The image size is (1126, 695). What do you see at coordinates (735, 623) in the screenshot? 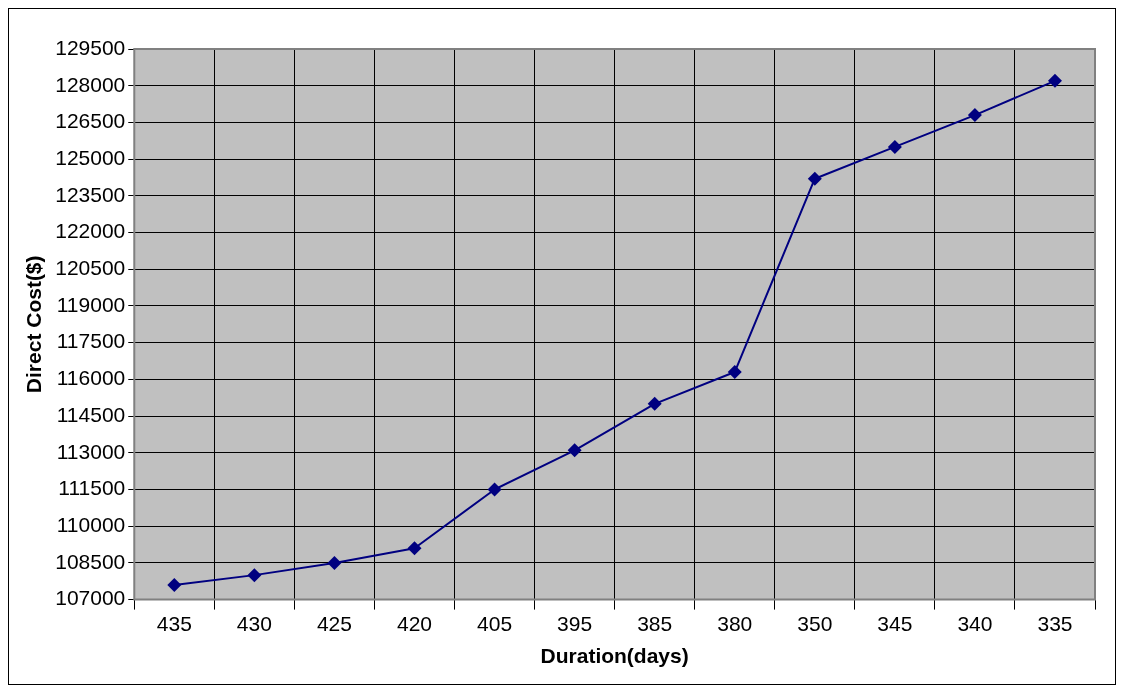
I see `x-tick-label: 380` at bounding box center [735, 623].